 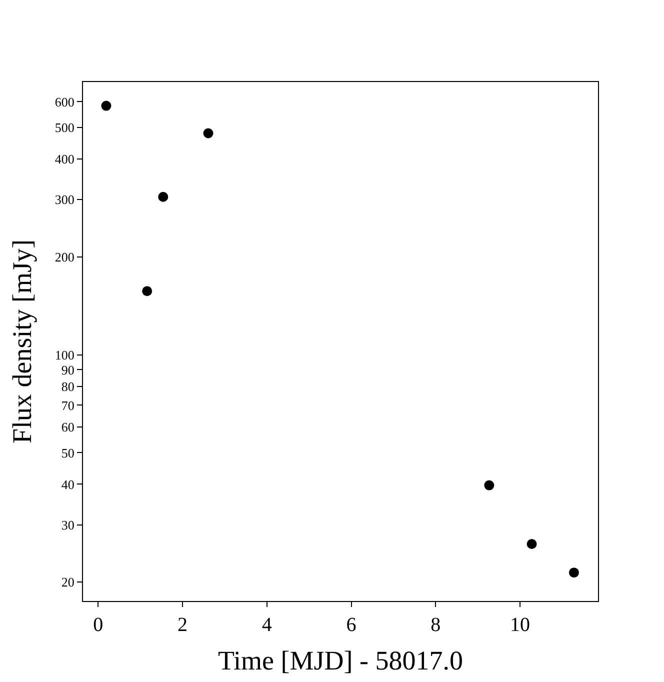 I want to click on y-tick-label: 70, so click(x=67, y=405).